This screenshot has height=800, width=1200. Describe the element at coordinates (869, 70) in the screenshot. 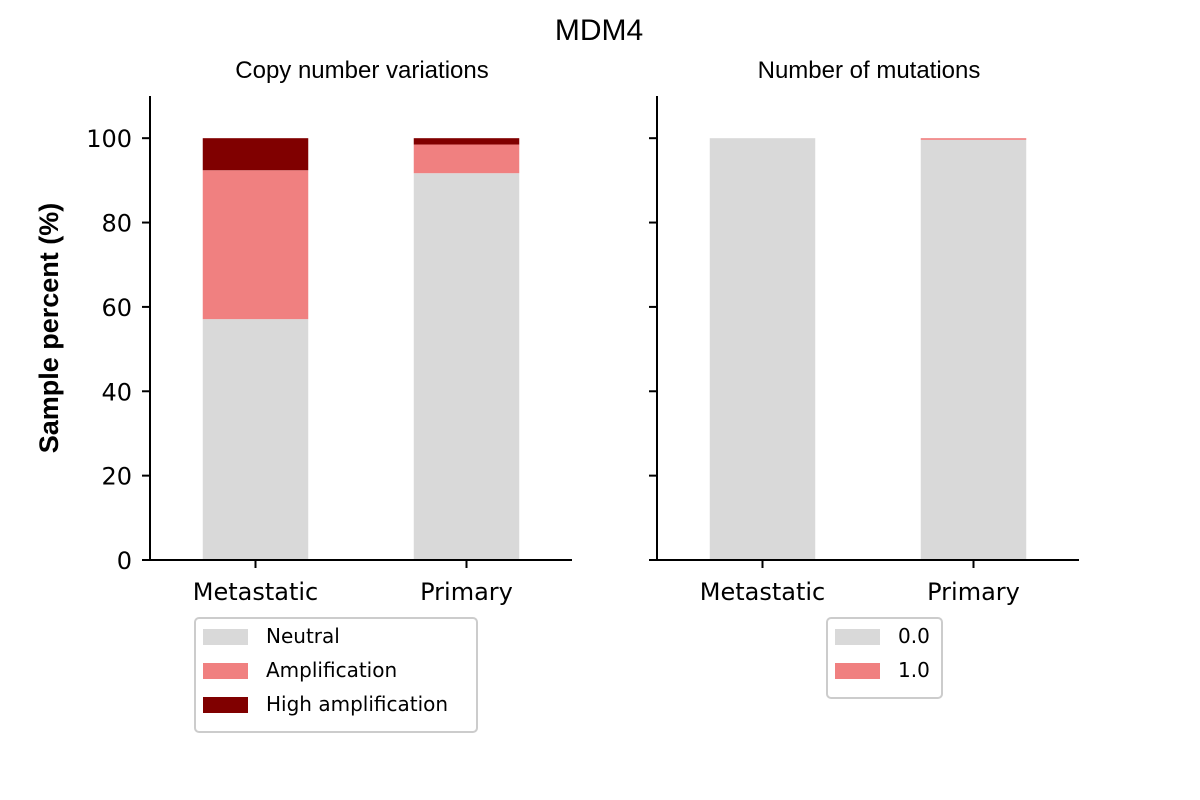

I see `subplot-title: Number of mutations` at that location.